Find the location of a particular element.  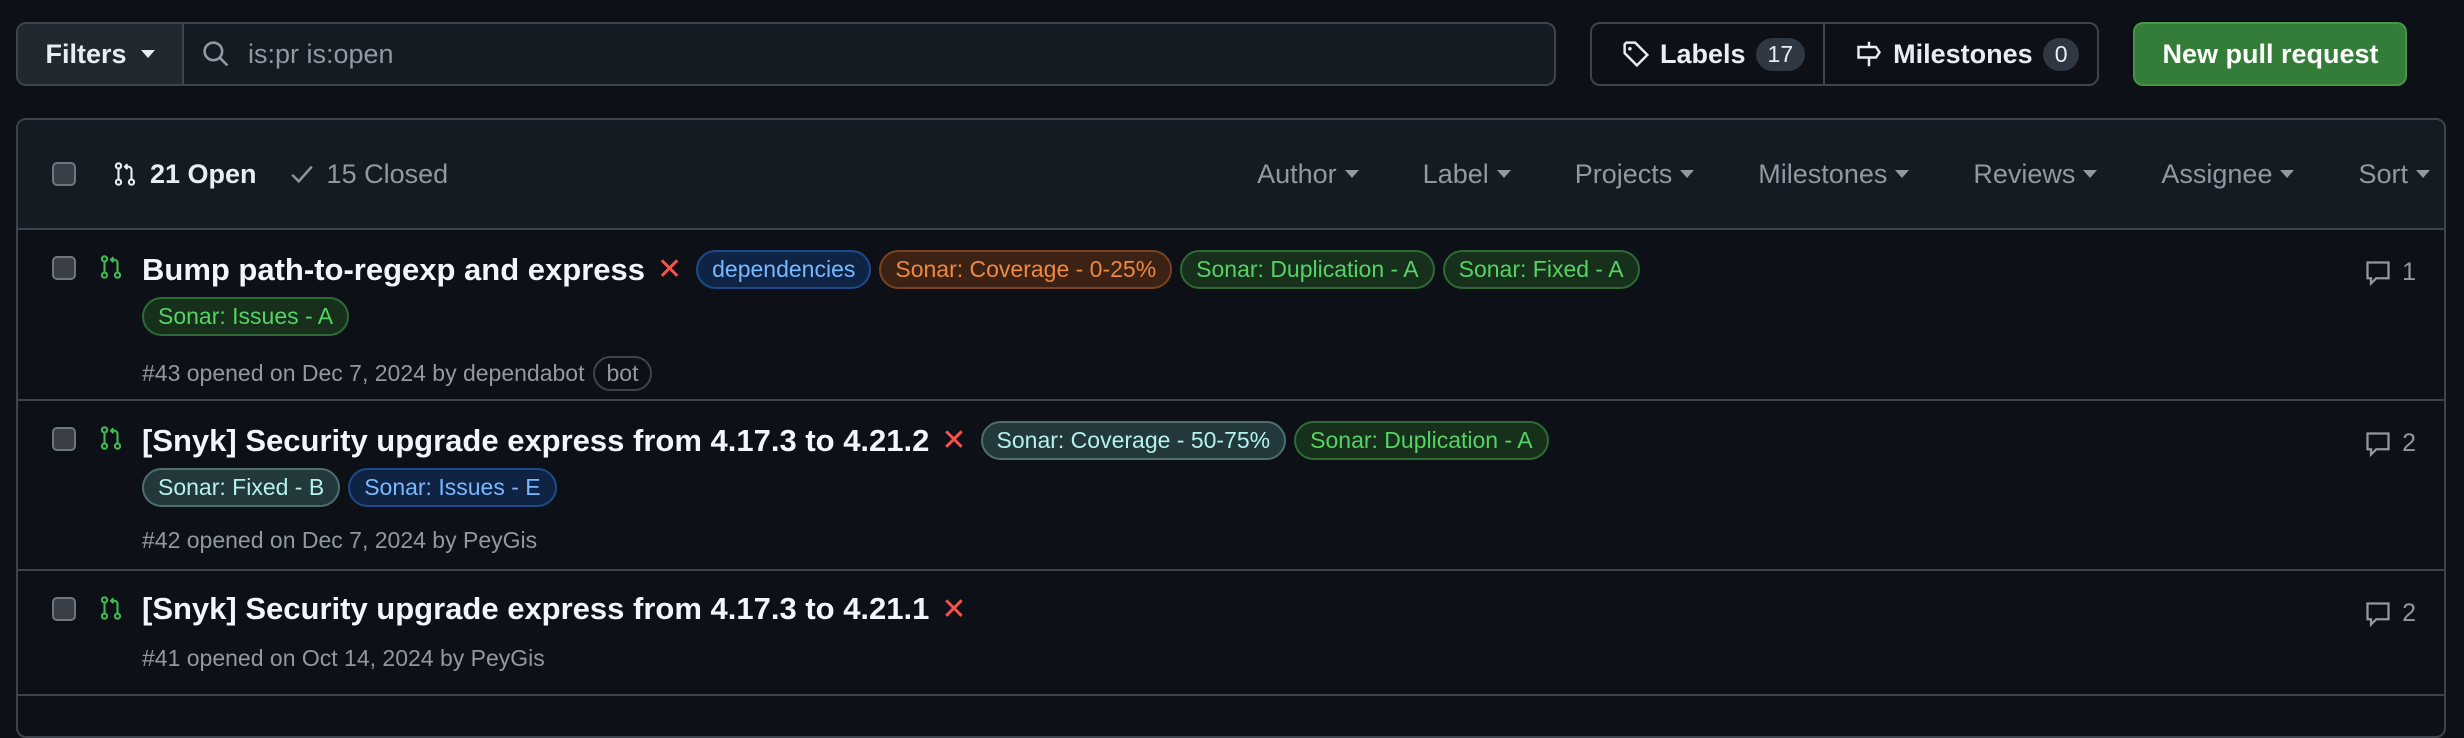

label-badge: Sonar: Issues - A is located at coordinates (246, 316).